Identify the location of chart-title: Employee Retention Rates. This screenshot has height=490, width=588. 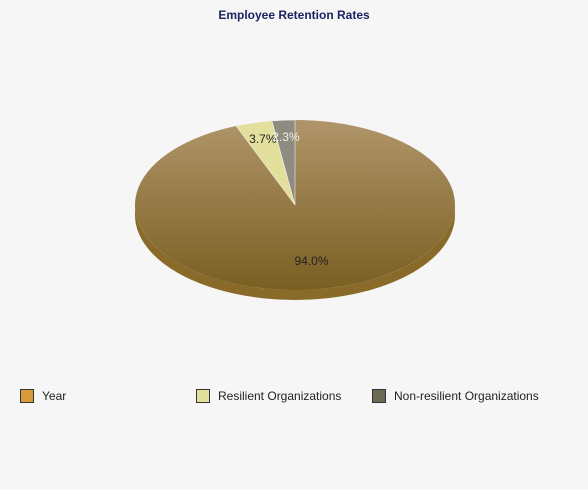
(294, 15).